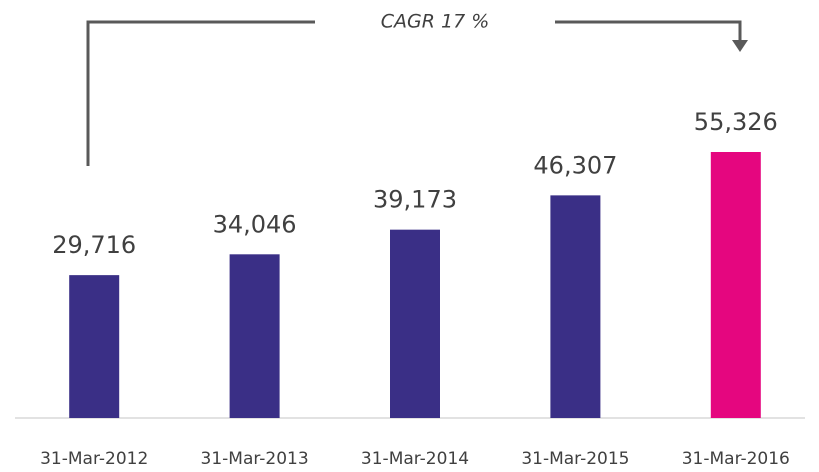  Describe the element at coordinates (435, 22) in the screenshot. I see `cagr-annotation: CAGR 17 %` at that location.